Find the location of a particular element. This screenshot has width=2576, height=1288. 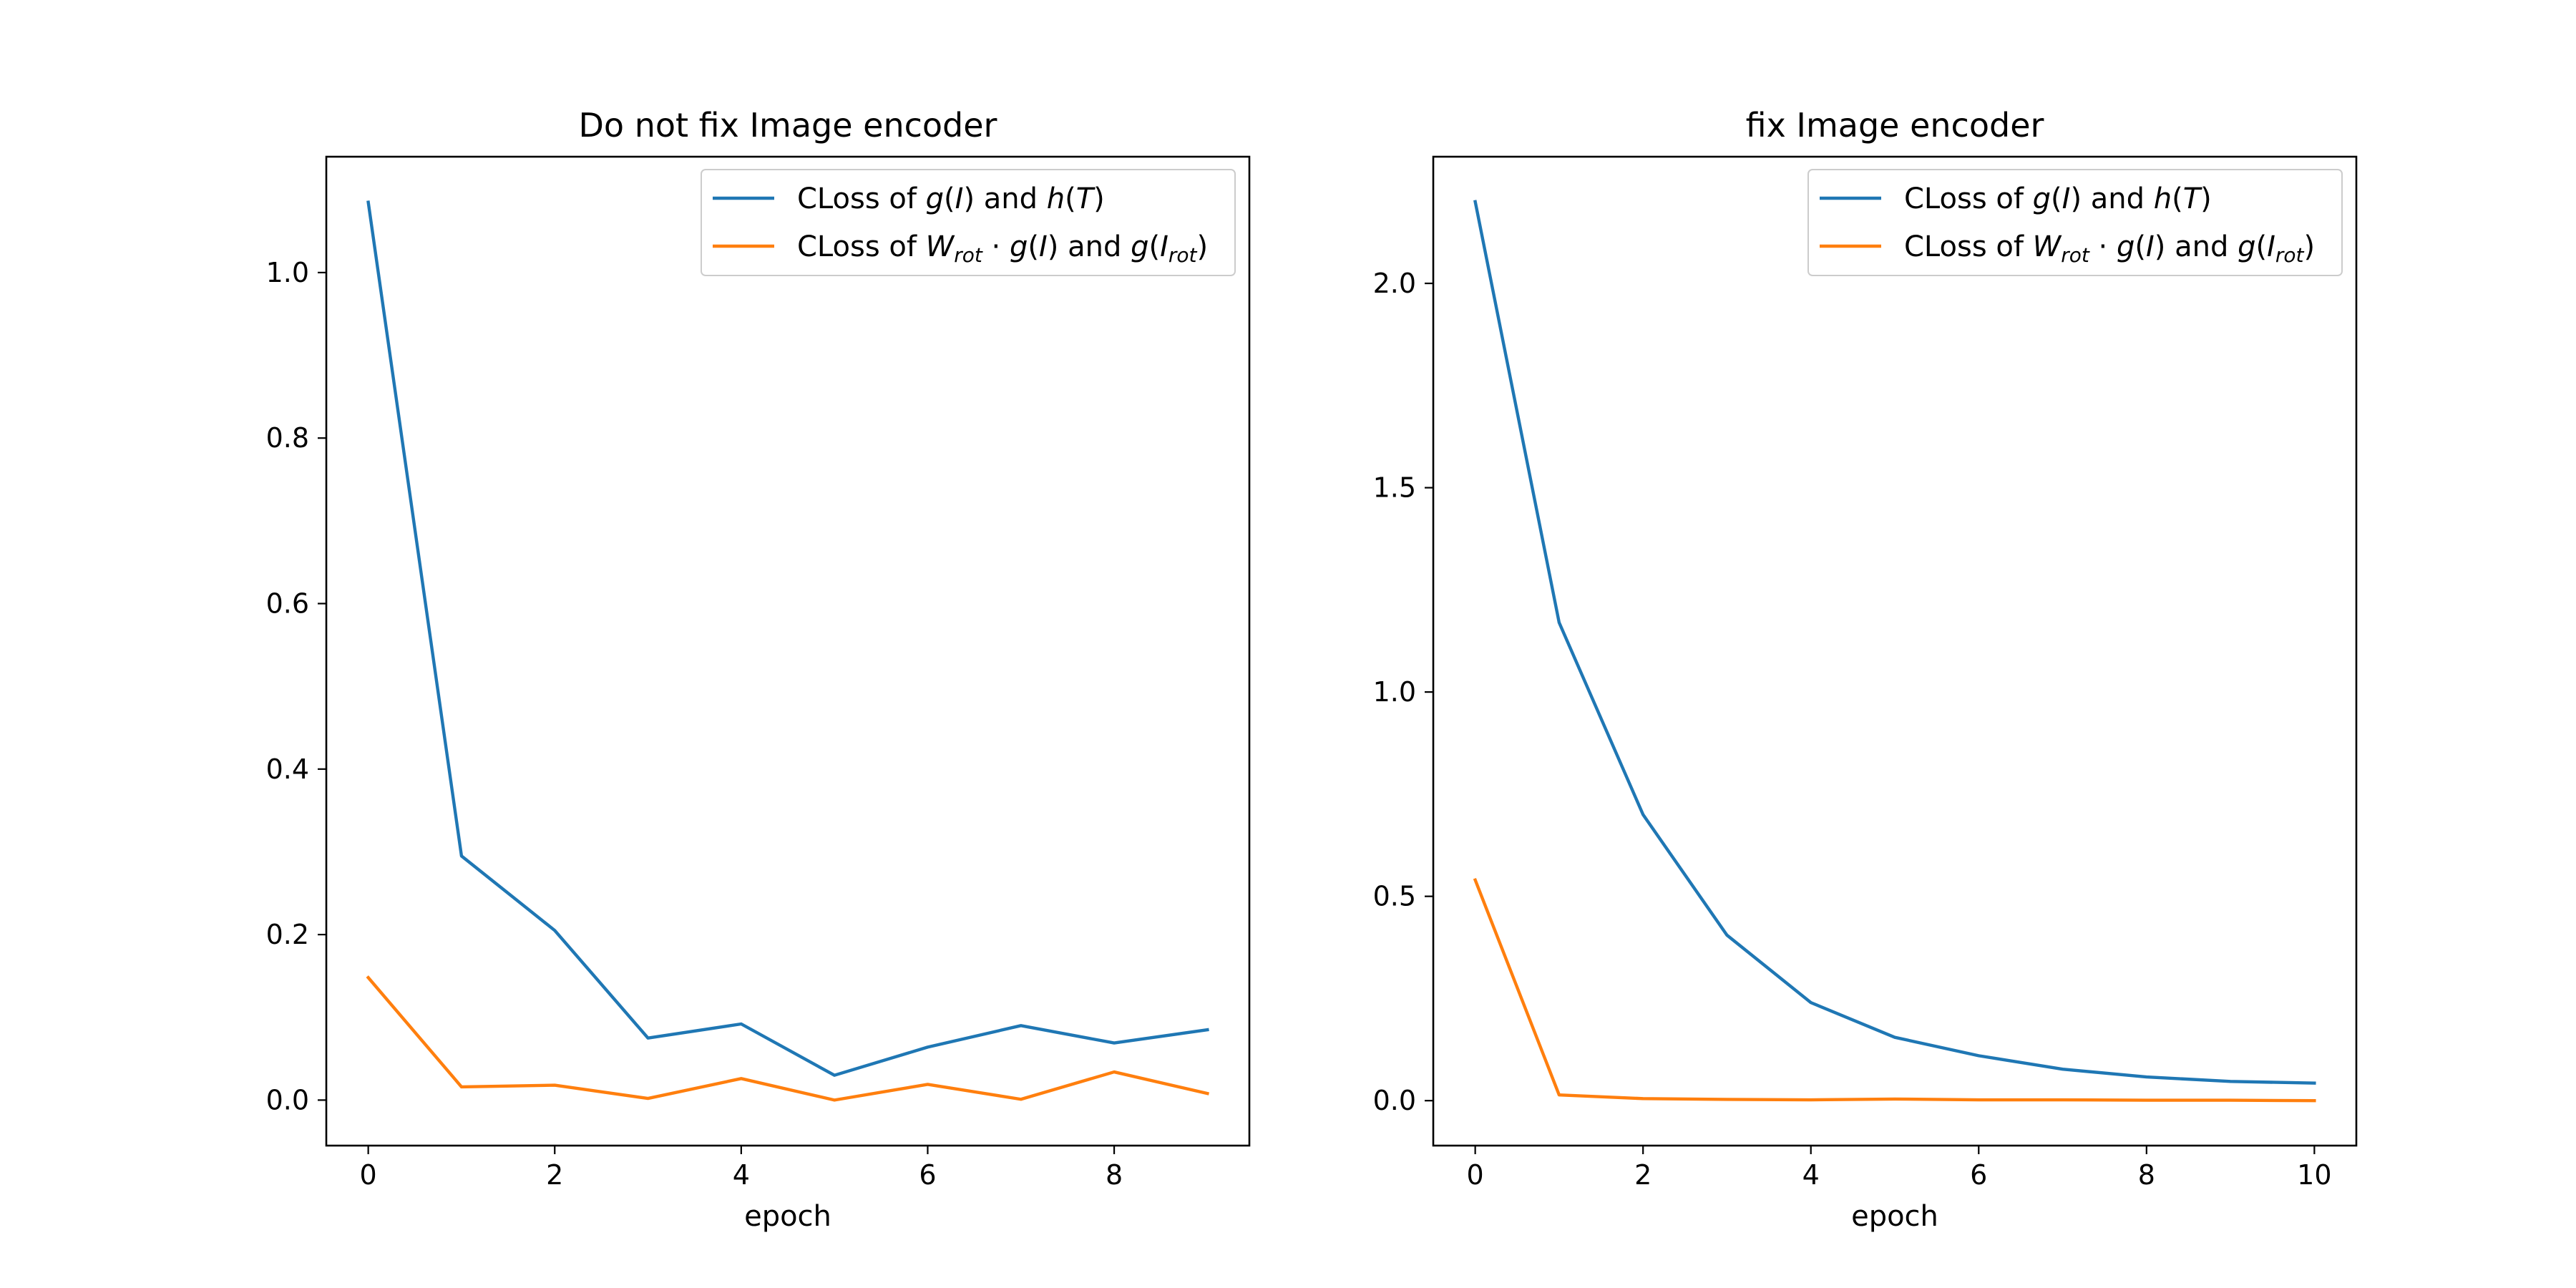

y-tick-label: 0.4 is located at coordinates (287, 769).